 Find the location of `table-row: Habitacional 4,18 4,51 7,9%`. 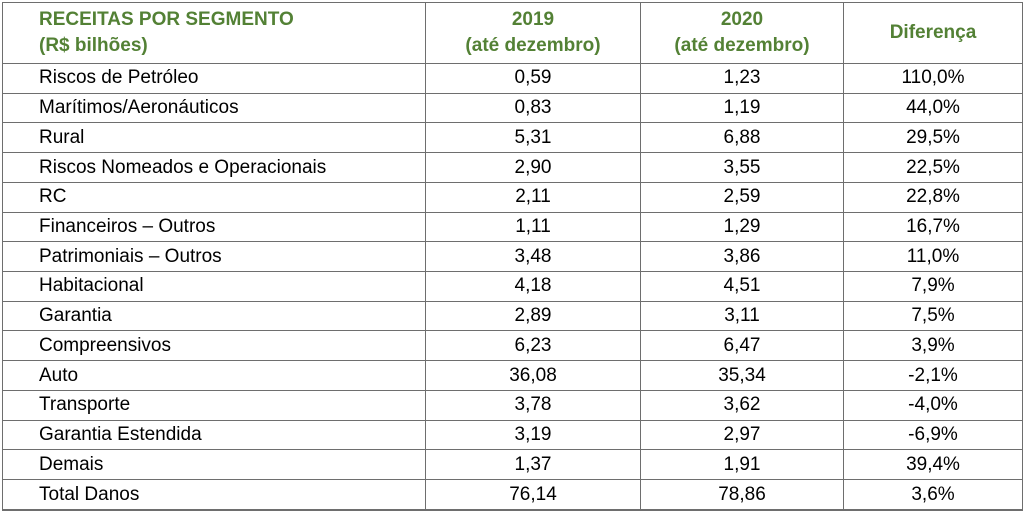

table-row: Habitacional 4,18 4,51 7,9% is located at coordinates (512, 286).